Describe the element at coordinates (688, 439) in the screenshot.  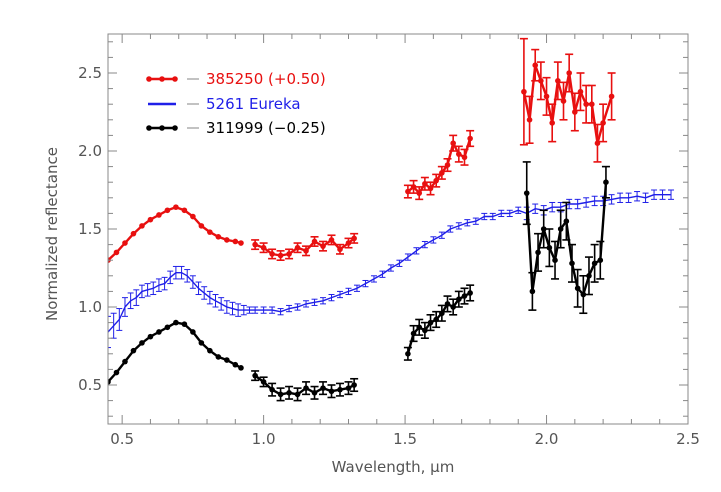
I see `x-tick-label: 2.5` at that location.